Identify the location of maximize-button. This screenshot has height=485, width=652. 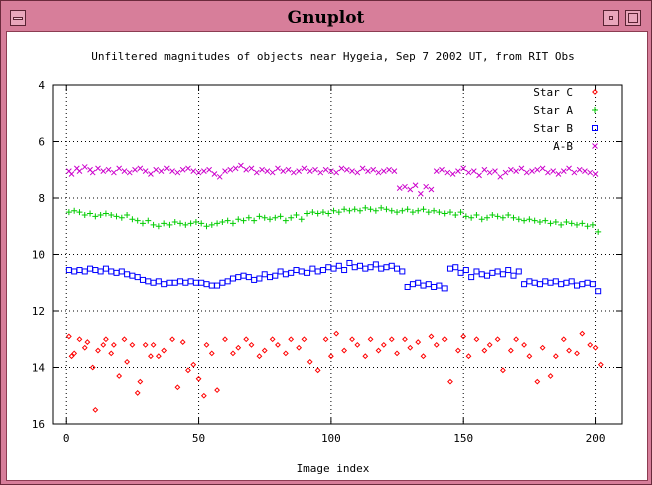
(633, 18).